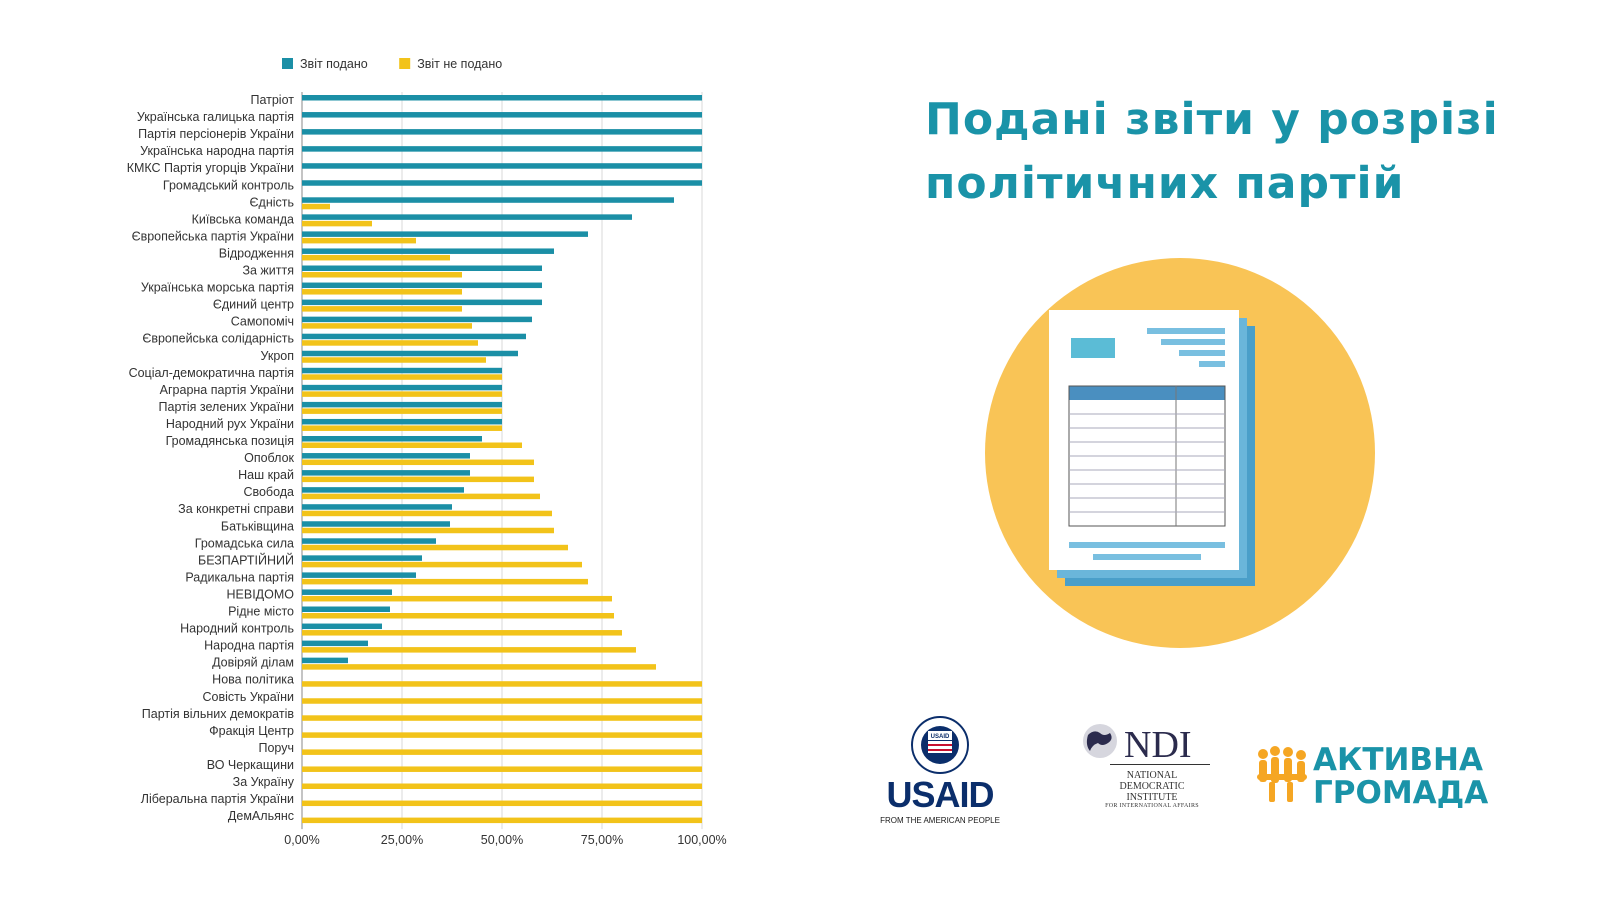 Image resolution: width=1600 pixels, height=900 pixels. I want to click on y-tick-label: Партія вільних демократів, so click(218, 714).